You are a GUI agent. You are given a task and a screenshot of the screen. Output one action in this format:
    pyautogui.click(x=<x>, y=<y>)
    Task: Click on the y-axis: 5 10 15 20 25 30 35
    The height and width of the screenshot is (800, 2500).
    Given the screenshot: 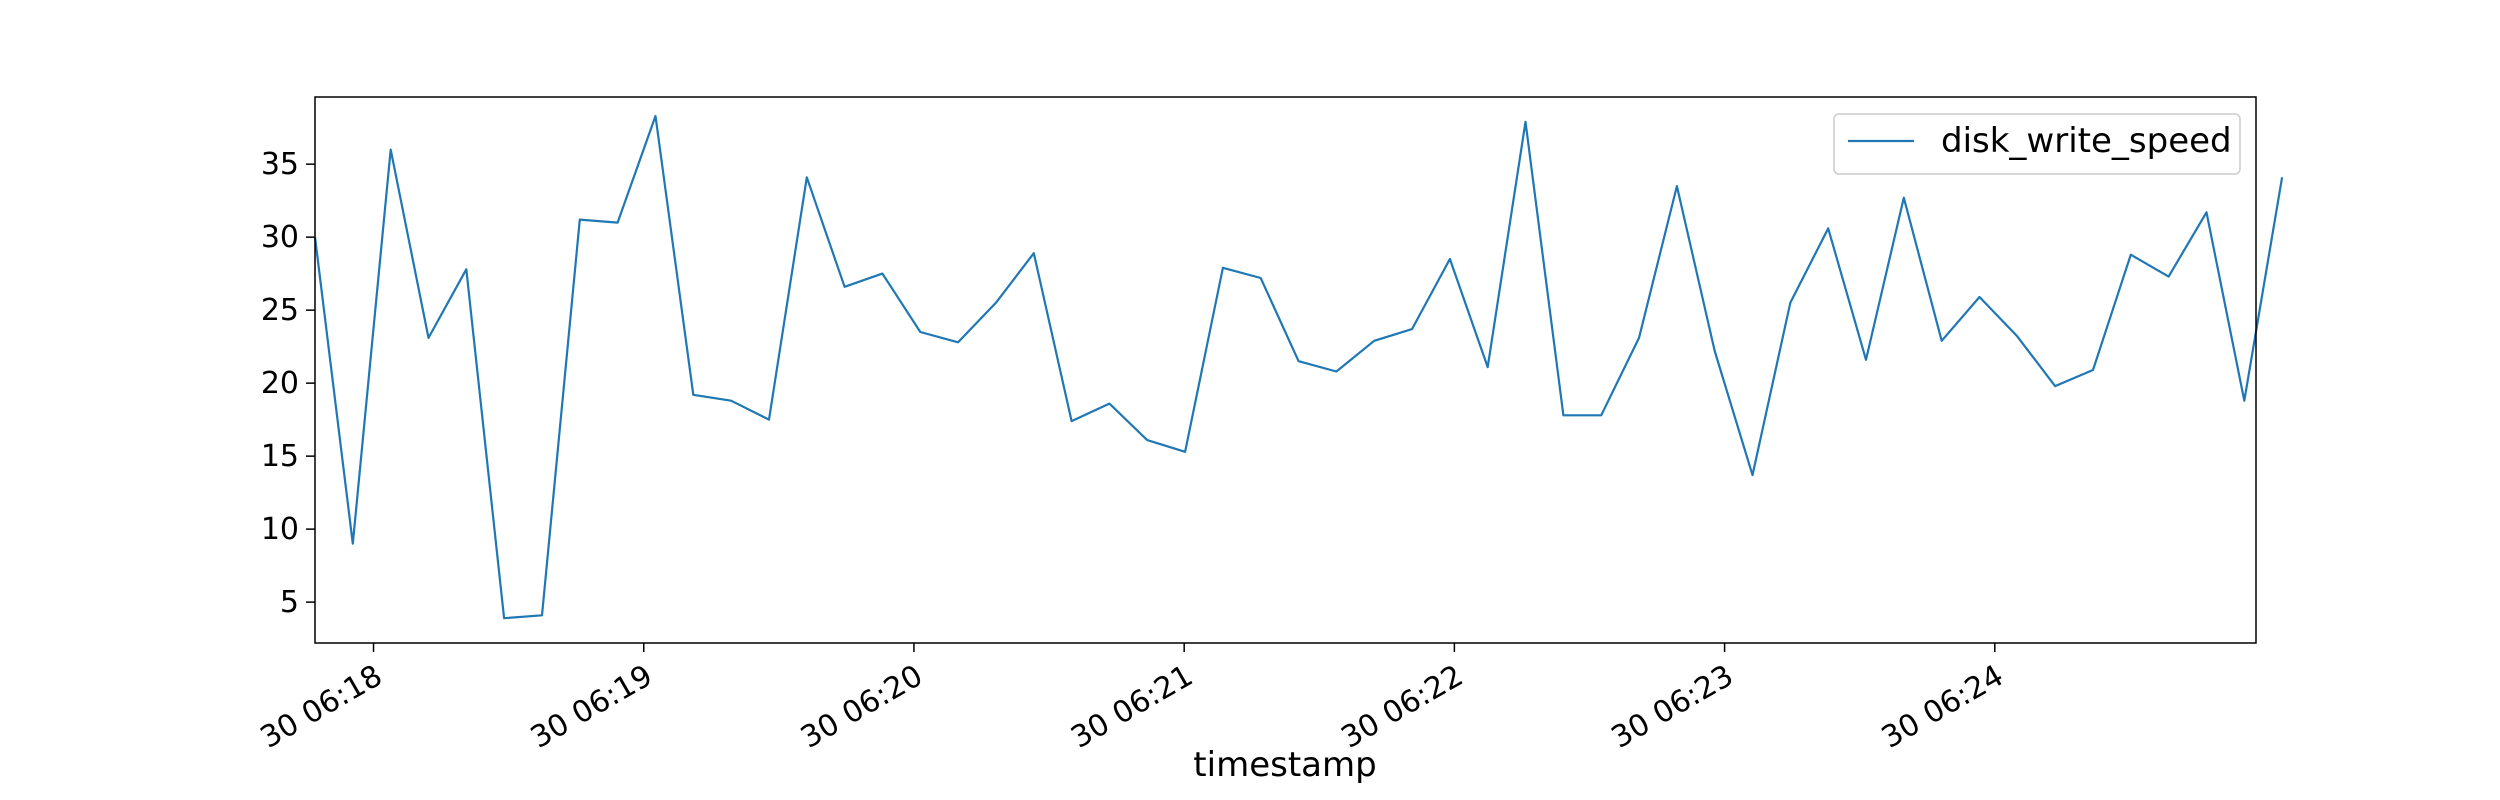 What is the action you would take?
    pyautogui.click(x=288, y=383)
    